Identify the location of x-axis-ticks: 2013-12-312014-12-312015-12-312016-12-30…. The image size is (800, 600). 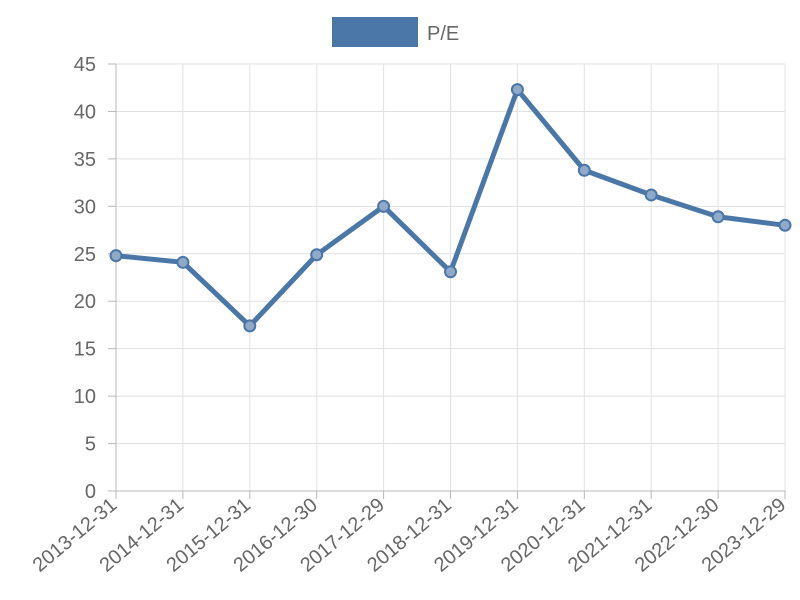
(409, 534).